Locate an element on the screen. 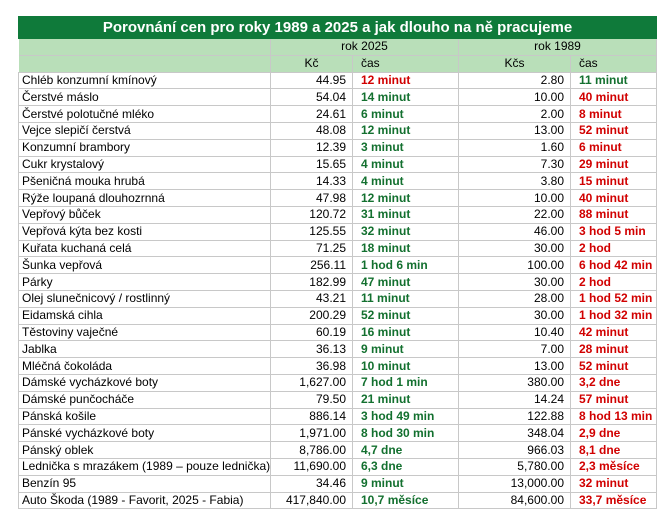  time-2025-cell: 31 minut is located at coordinates (405, 215).